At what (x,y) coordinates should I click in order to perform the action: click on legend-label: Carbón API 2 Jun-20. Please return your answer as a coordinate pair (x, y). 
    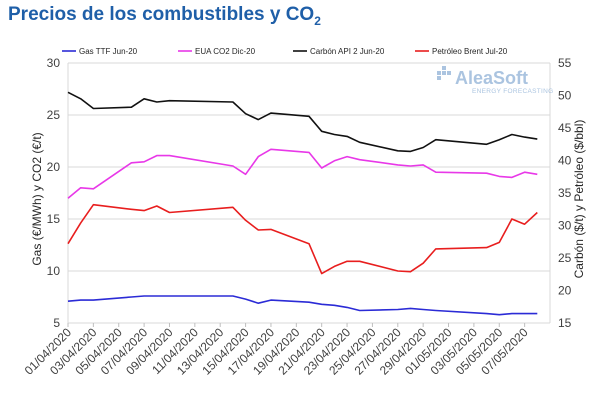
    Looking at the image, I should click on (347, 51).